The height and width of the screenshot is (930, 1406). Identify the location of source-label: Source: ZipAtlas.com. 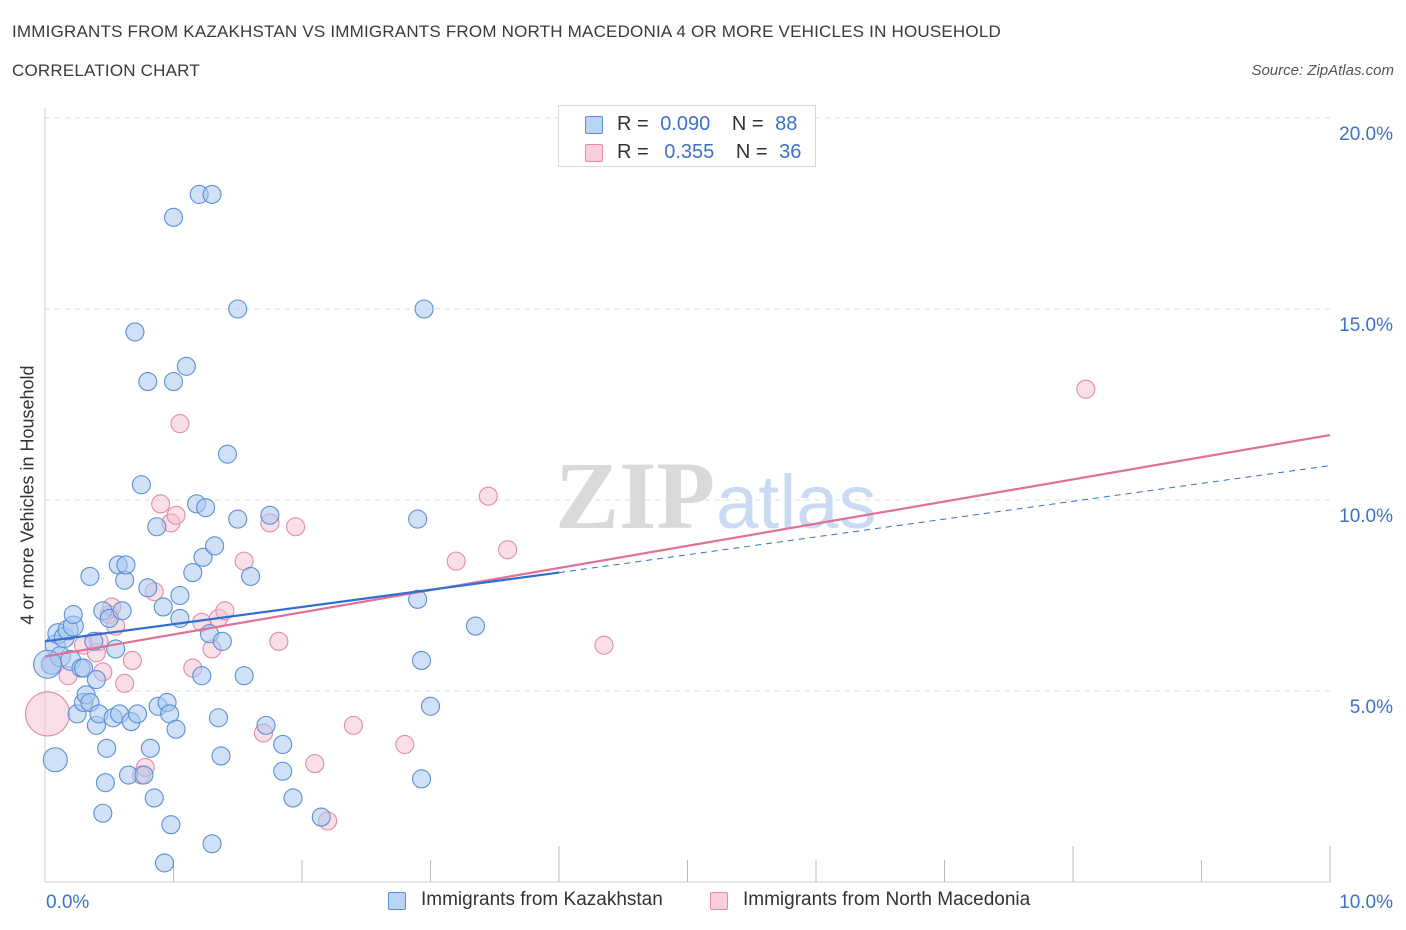
(1322, 70).